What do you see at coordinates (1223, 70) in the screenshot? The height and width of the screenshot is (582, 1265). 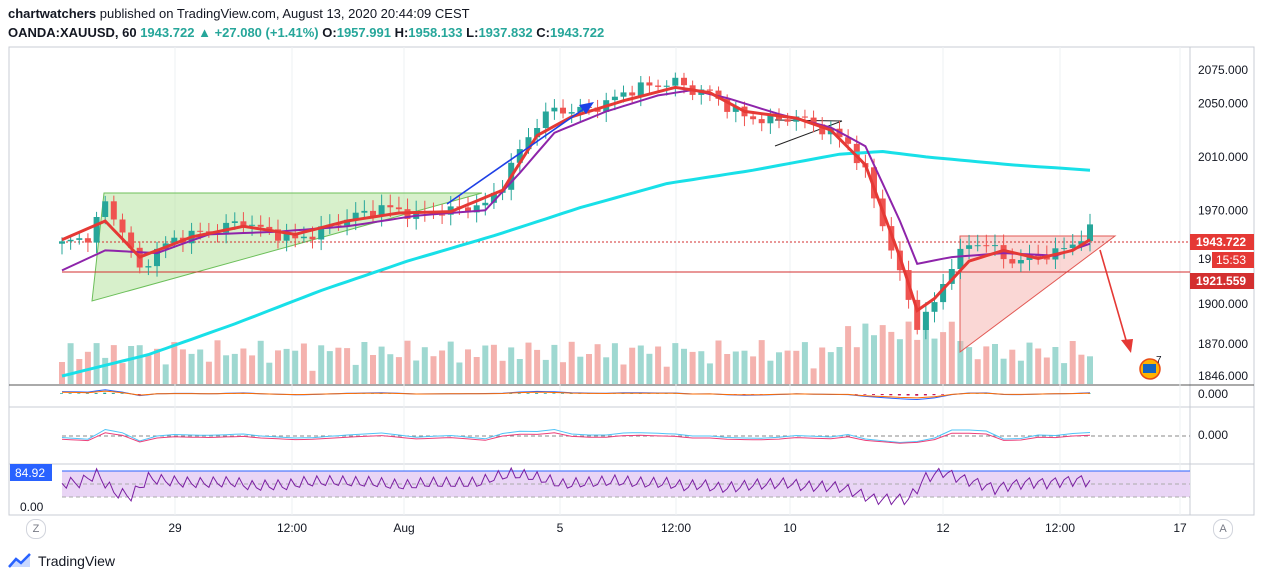 I see `price-axis-label: 2075.000` at bounding box center [1223, 70].